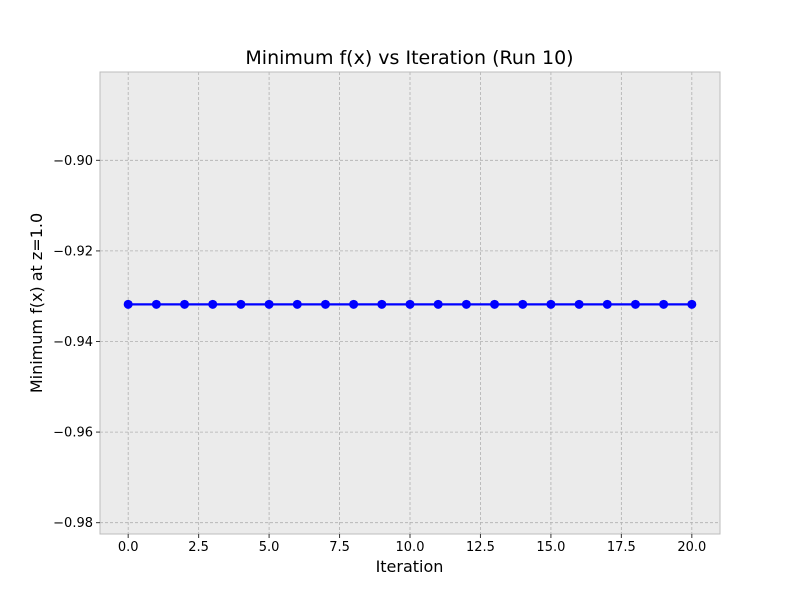 The width and height of the screenshot is (800, 600). I want to click on x-tick-label: 0.0, so click(128, 547).